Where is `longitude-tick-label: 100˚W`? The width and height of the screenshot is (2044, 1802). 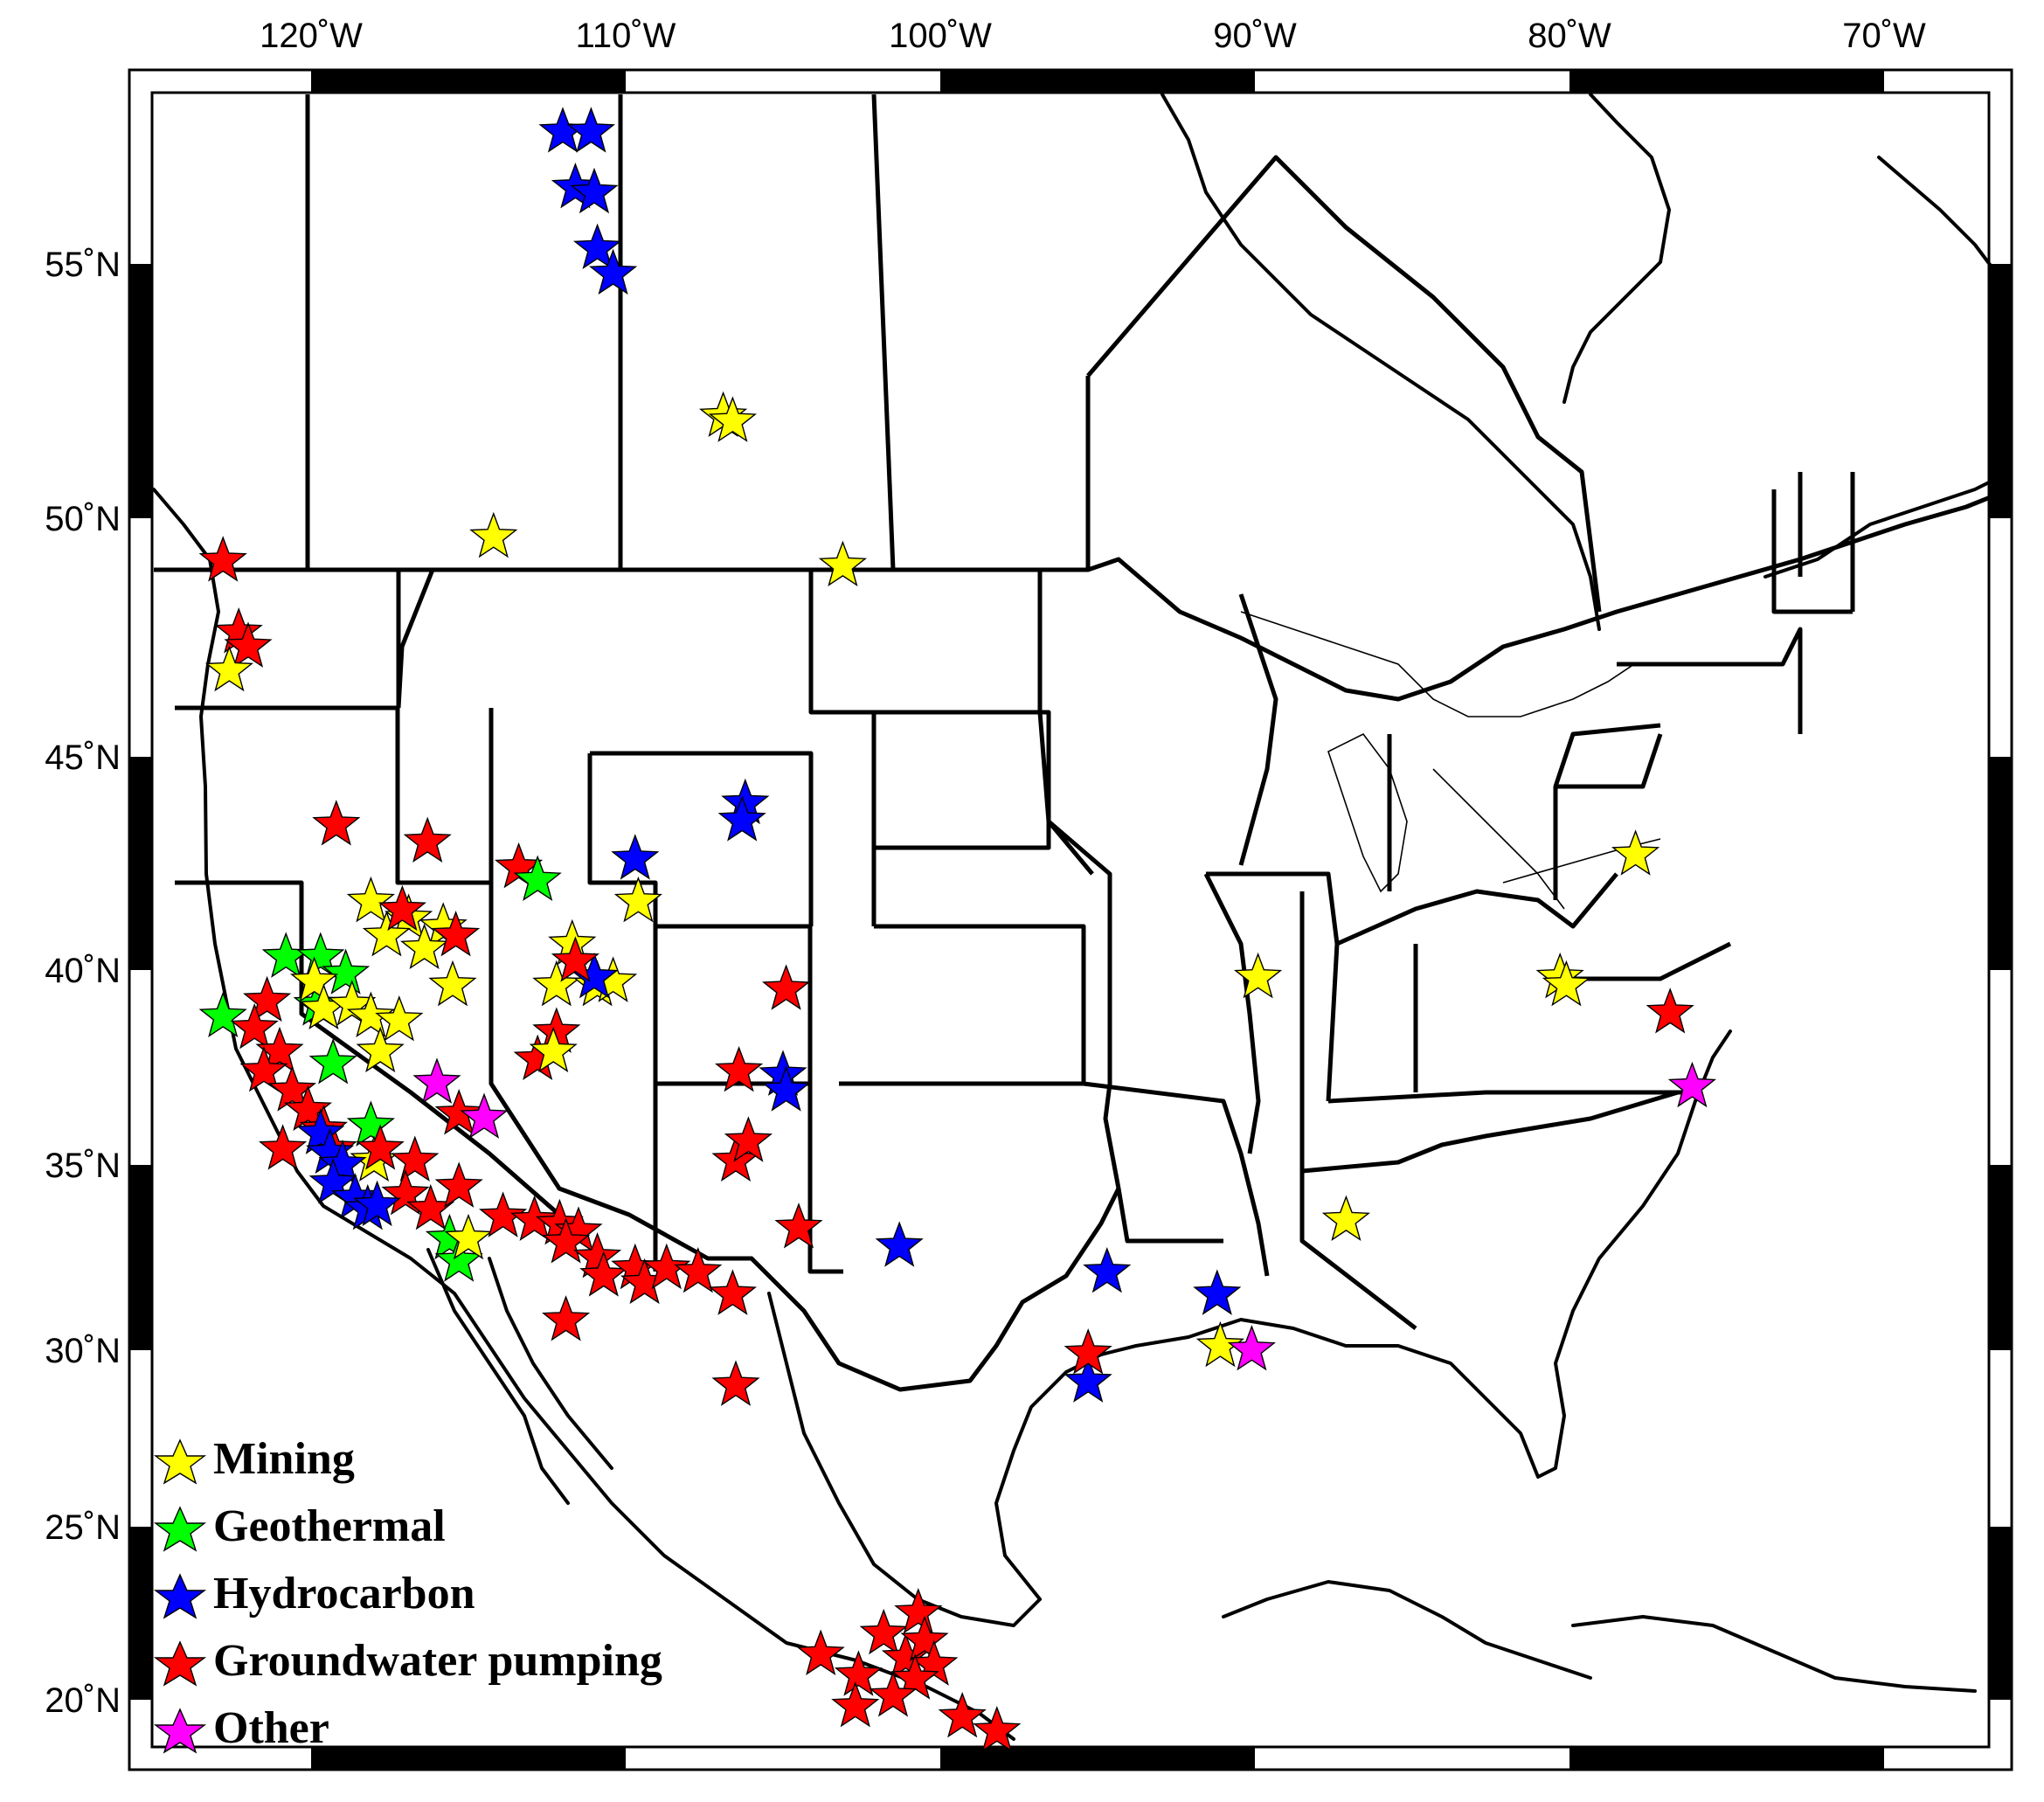
longitude-tick-label: 100˚W is located at coordinates (940, 36).